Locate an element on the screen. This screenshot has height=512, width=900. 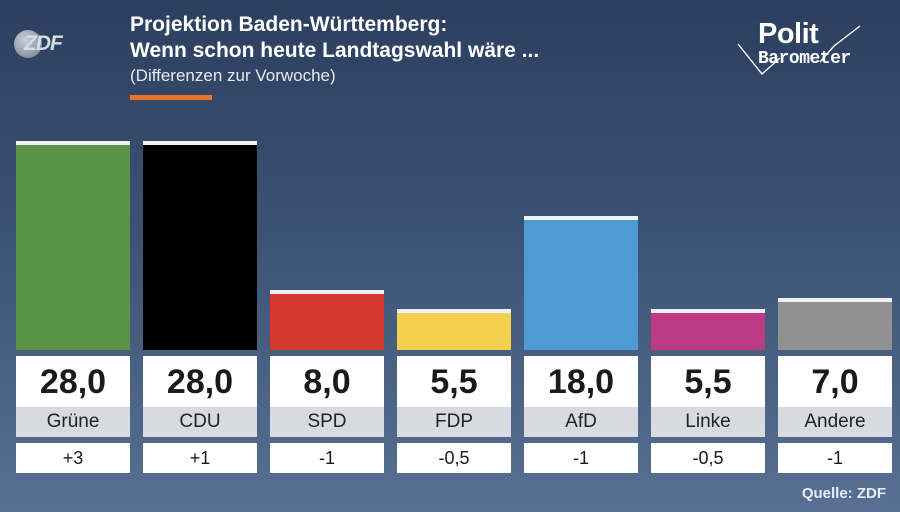
politbarometer-line1: Polit is located at coordinates (788, 34).